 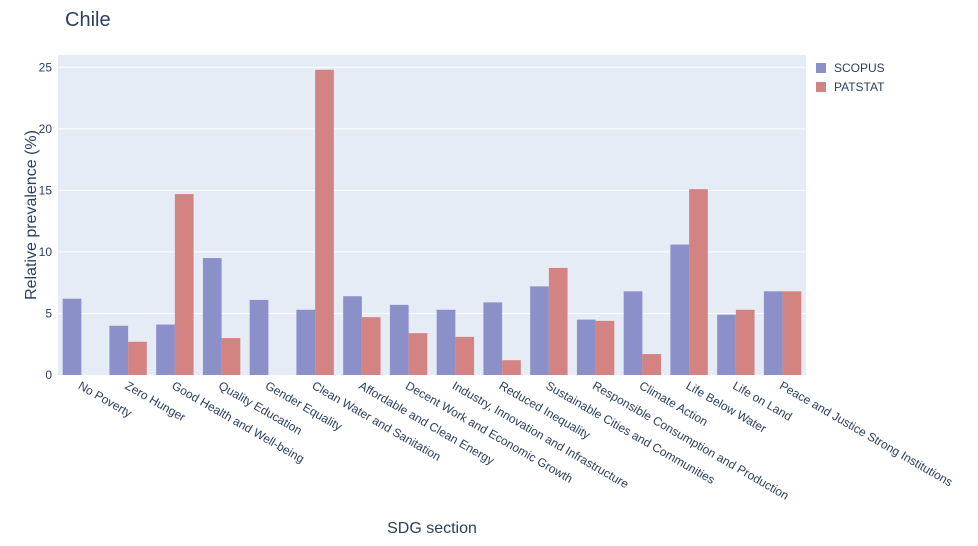 I want to click on legend-swatch-patstat, so click(x=821, y=87).